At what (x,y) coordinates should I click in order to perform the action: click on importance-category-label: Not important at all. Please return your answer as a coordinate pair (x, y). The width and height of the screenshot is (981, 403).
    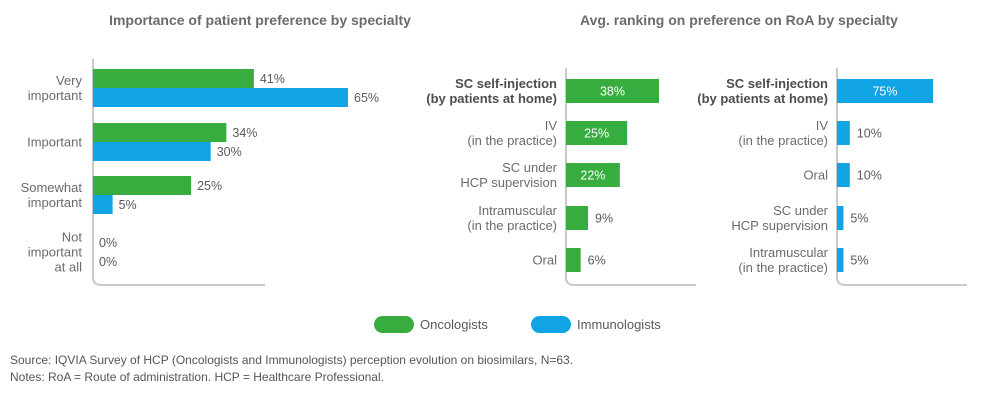
    Looking at the image, I should click on (55, 252).